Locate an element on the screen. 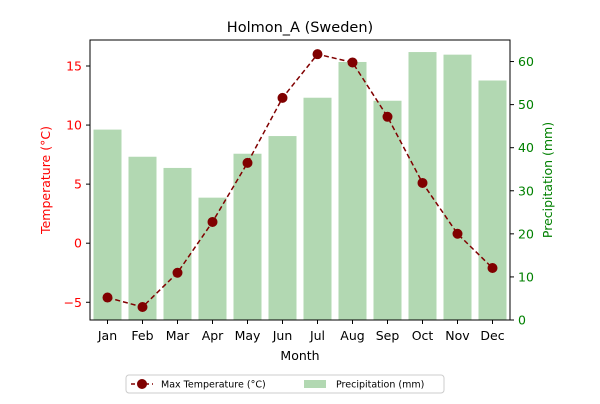  temperature-point-feb is located at coordinates (142, 307).